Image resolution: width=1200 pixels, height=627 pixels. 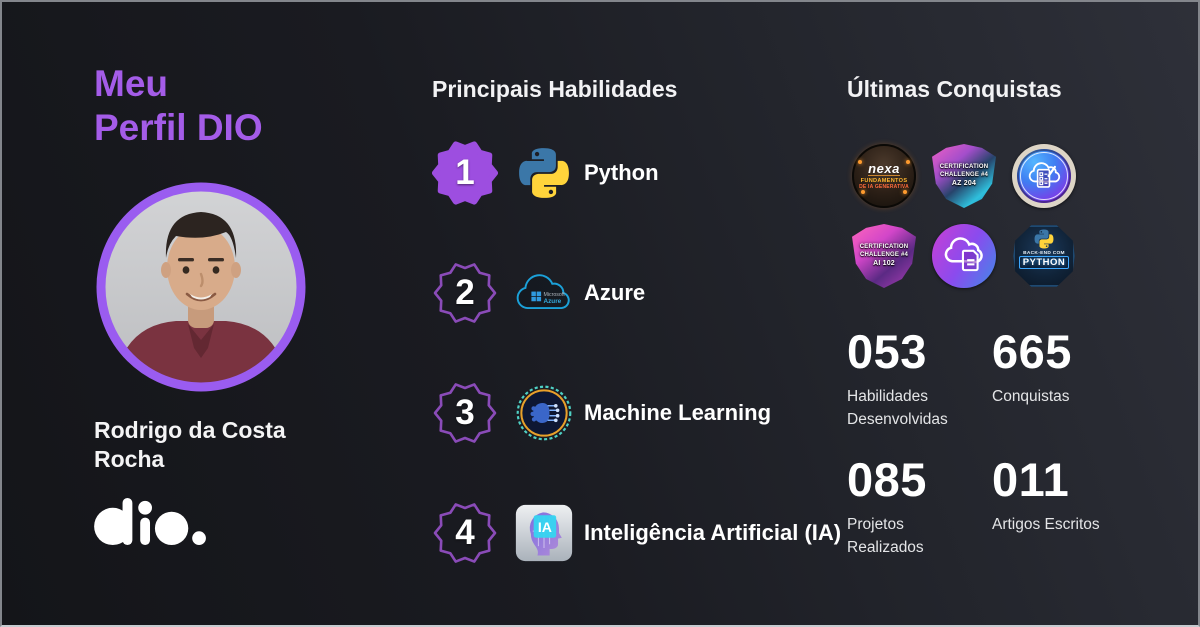 I want to click on rank-1-number: 1, so click(x=465, y=172).